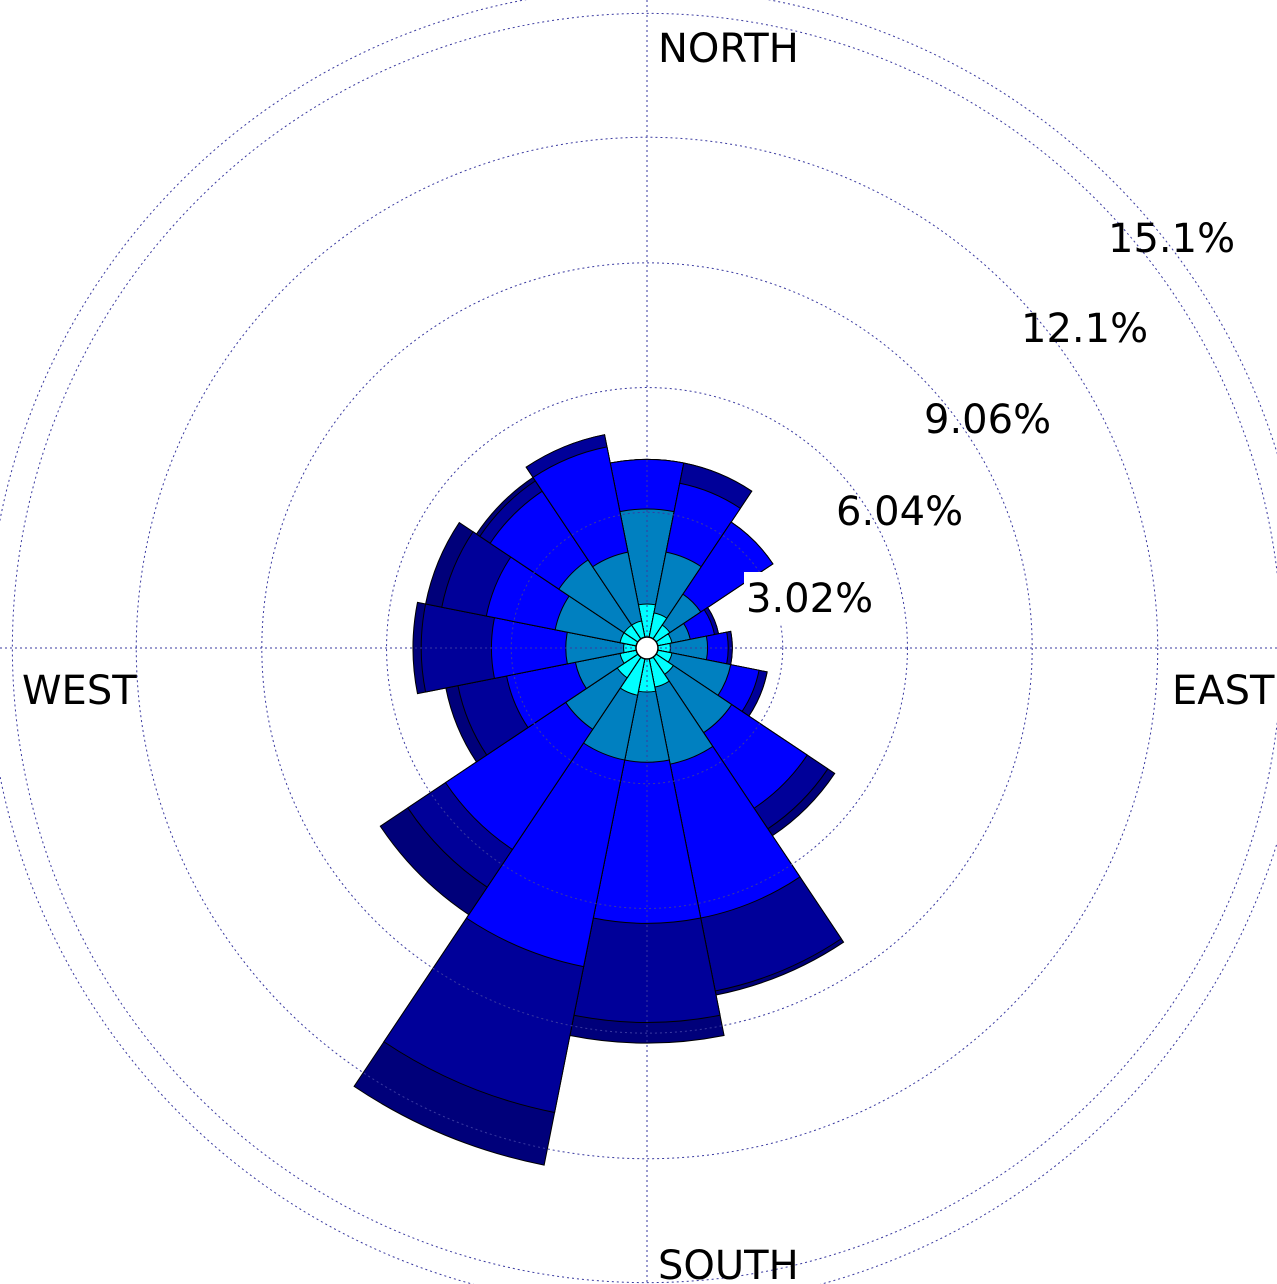  I want to click on direction-label-south: SOUTH, so click(728, 1263).